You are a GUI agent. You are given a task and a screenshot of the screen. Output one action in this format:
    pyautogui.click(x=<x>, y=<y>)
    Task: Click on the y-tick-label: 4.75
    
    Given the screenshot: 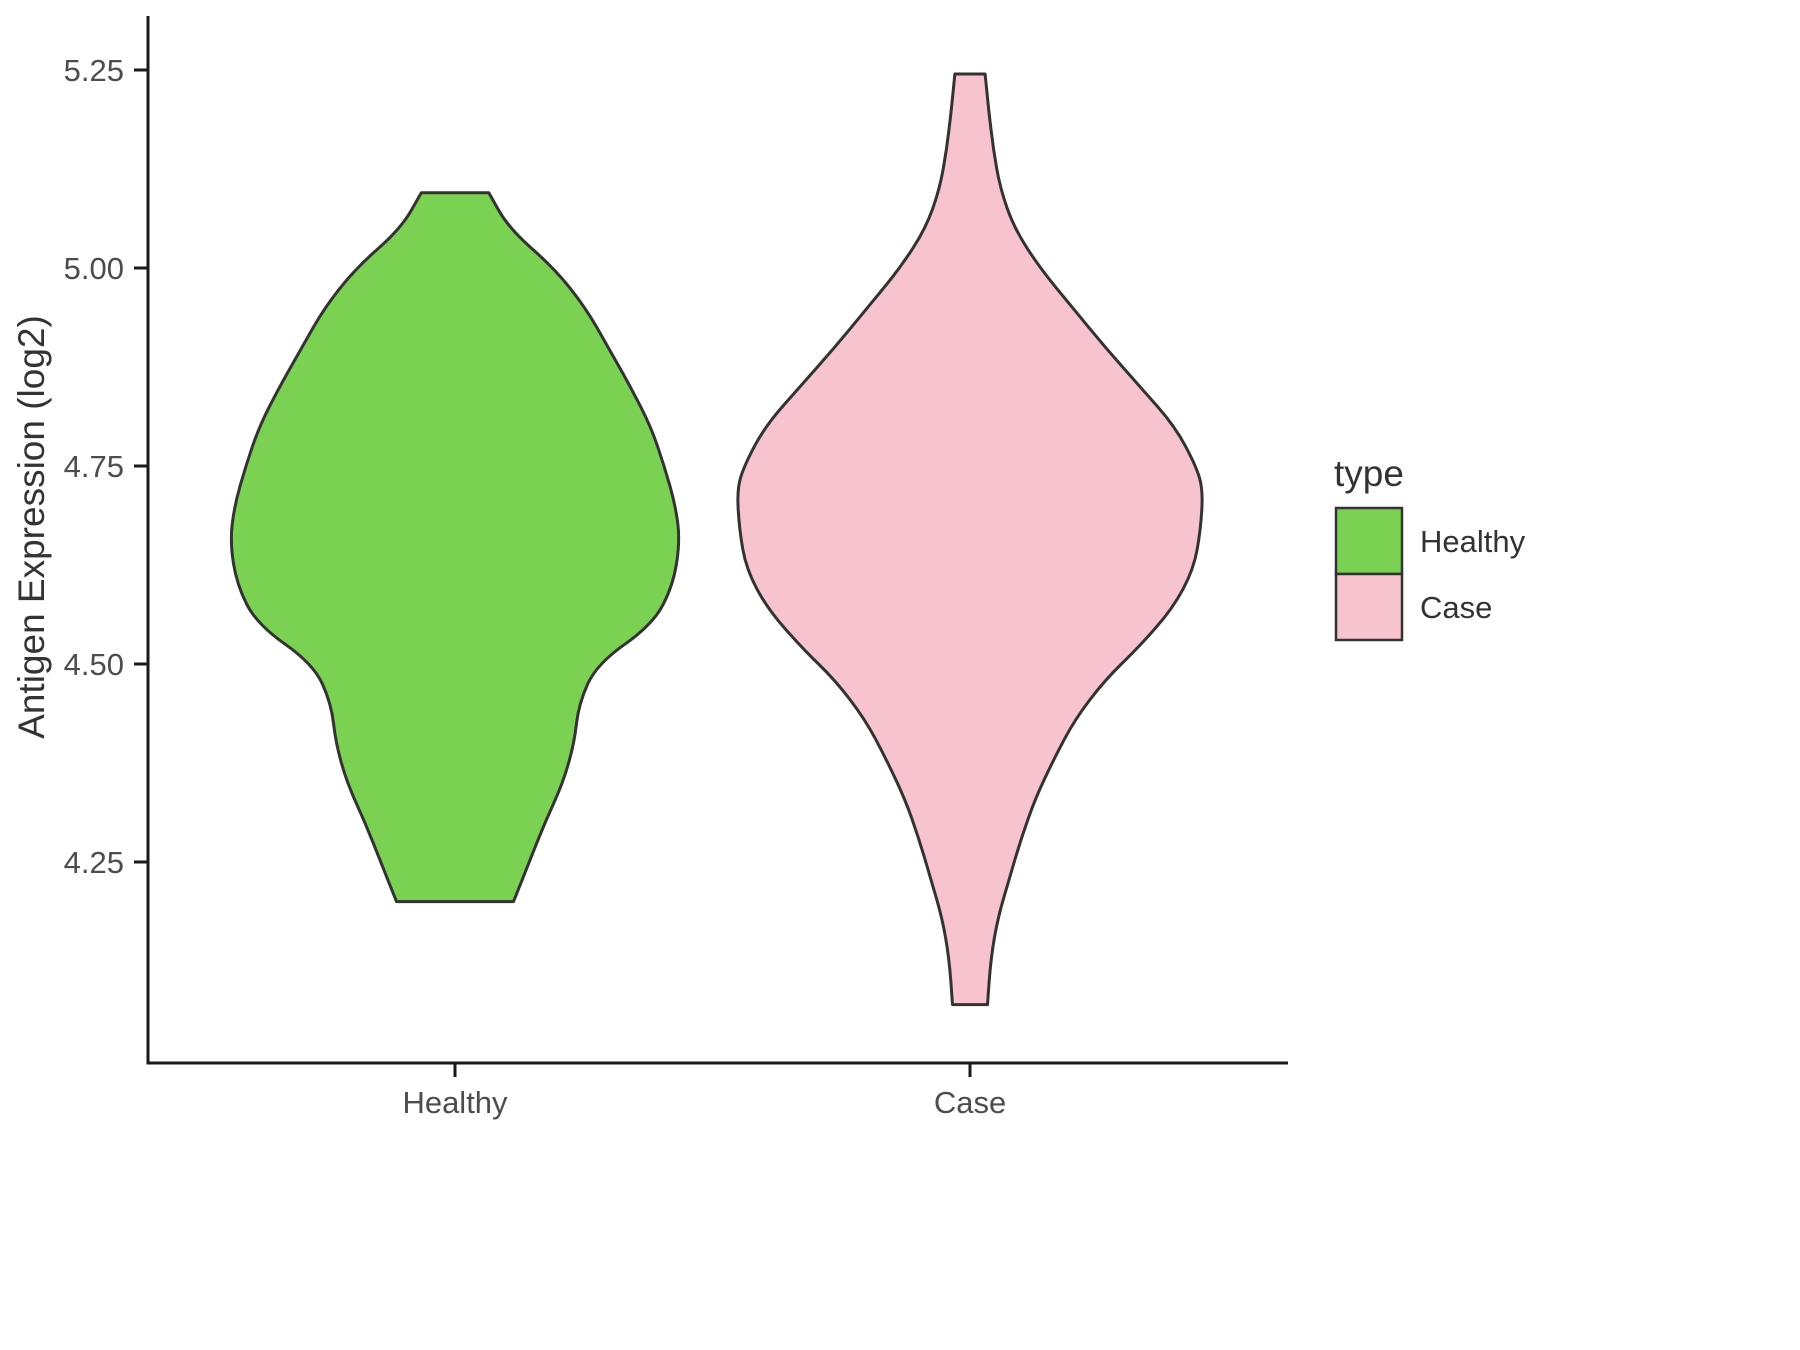 What is the action you would take?
    pyautogui.click(x=94, y=466)
    